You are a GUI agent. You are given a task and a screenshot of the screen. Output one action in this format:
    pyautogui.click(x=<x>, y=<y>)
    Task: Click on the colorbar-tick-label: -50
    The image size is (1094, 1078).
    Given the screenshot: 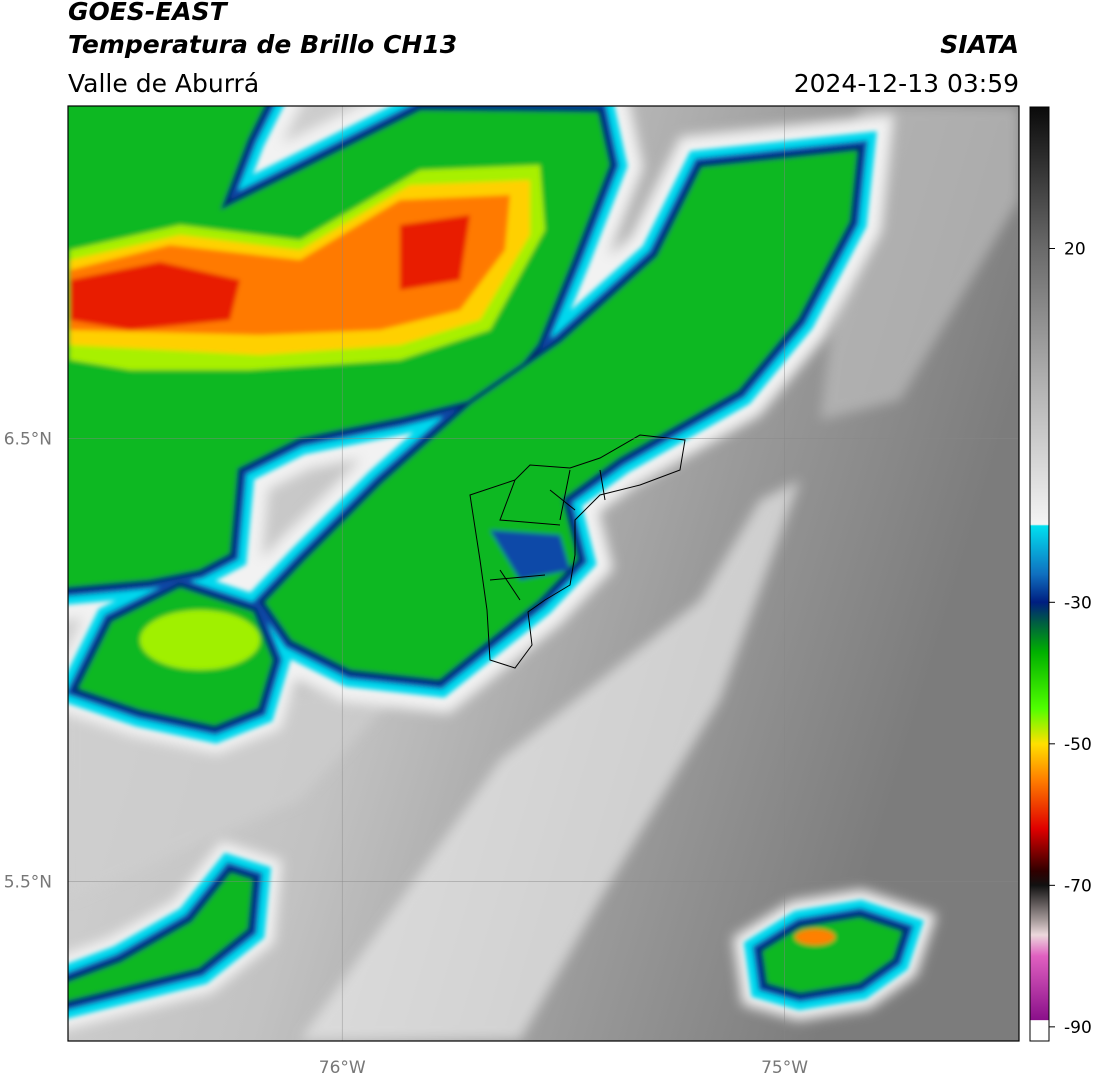 What is the action you would take?
    pyautogui.click(x=1078, y=745)
    